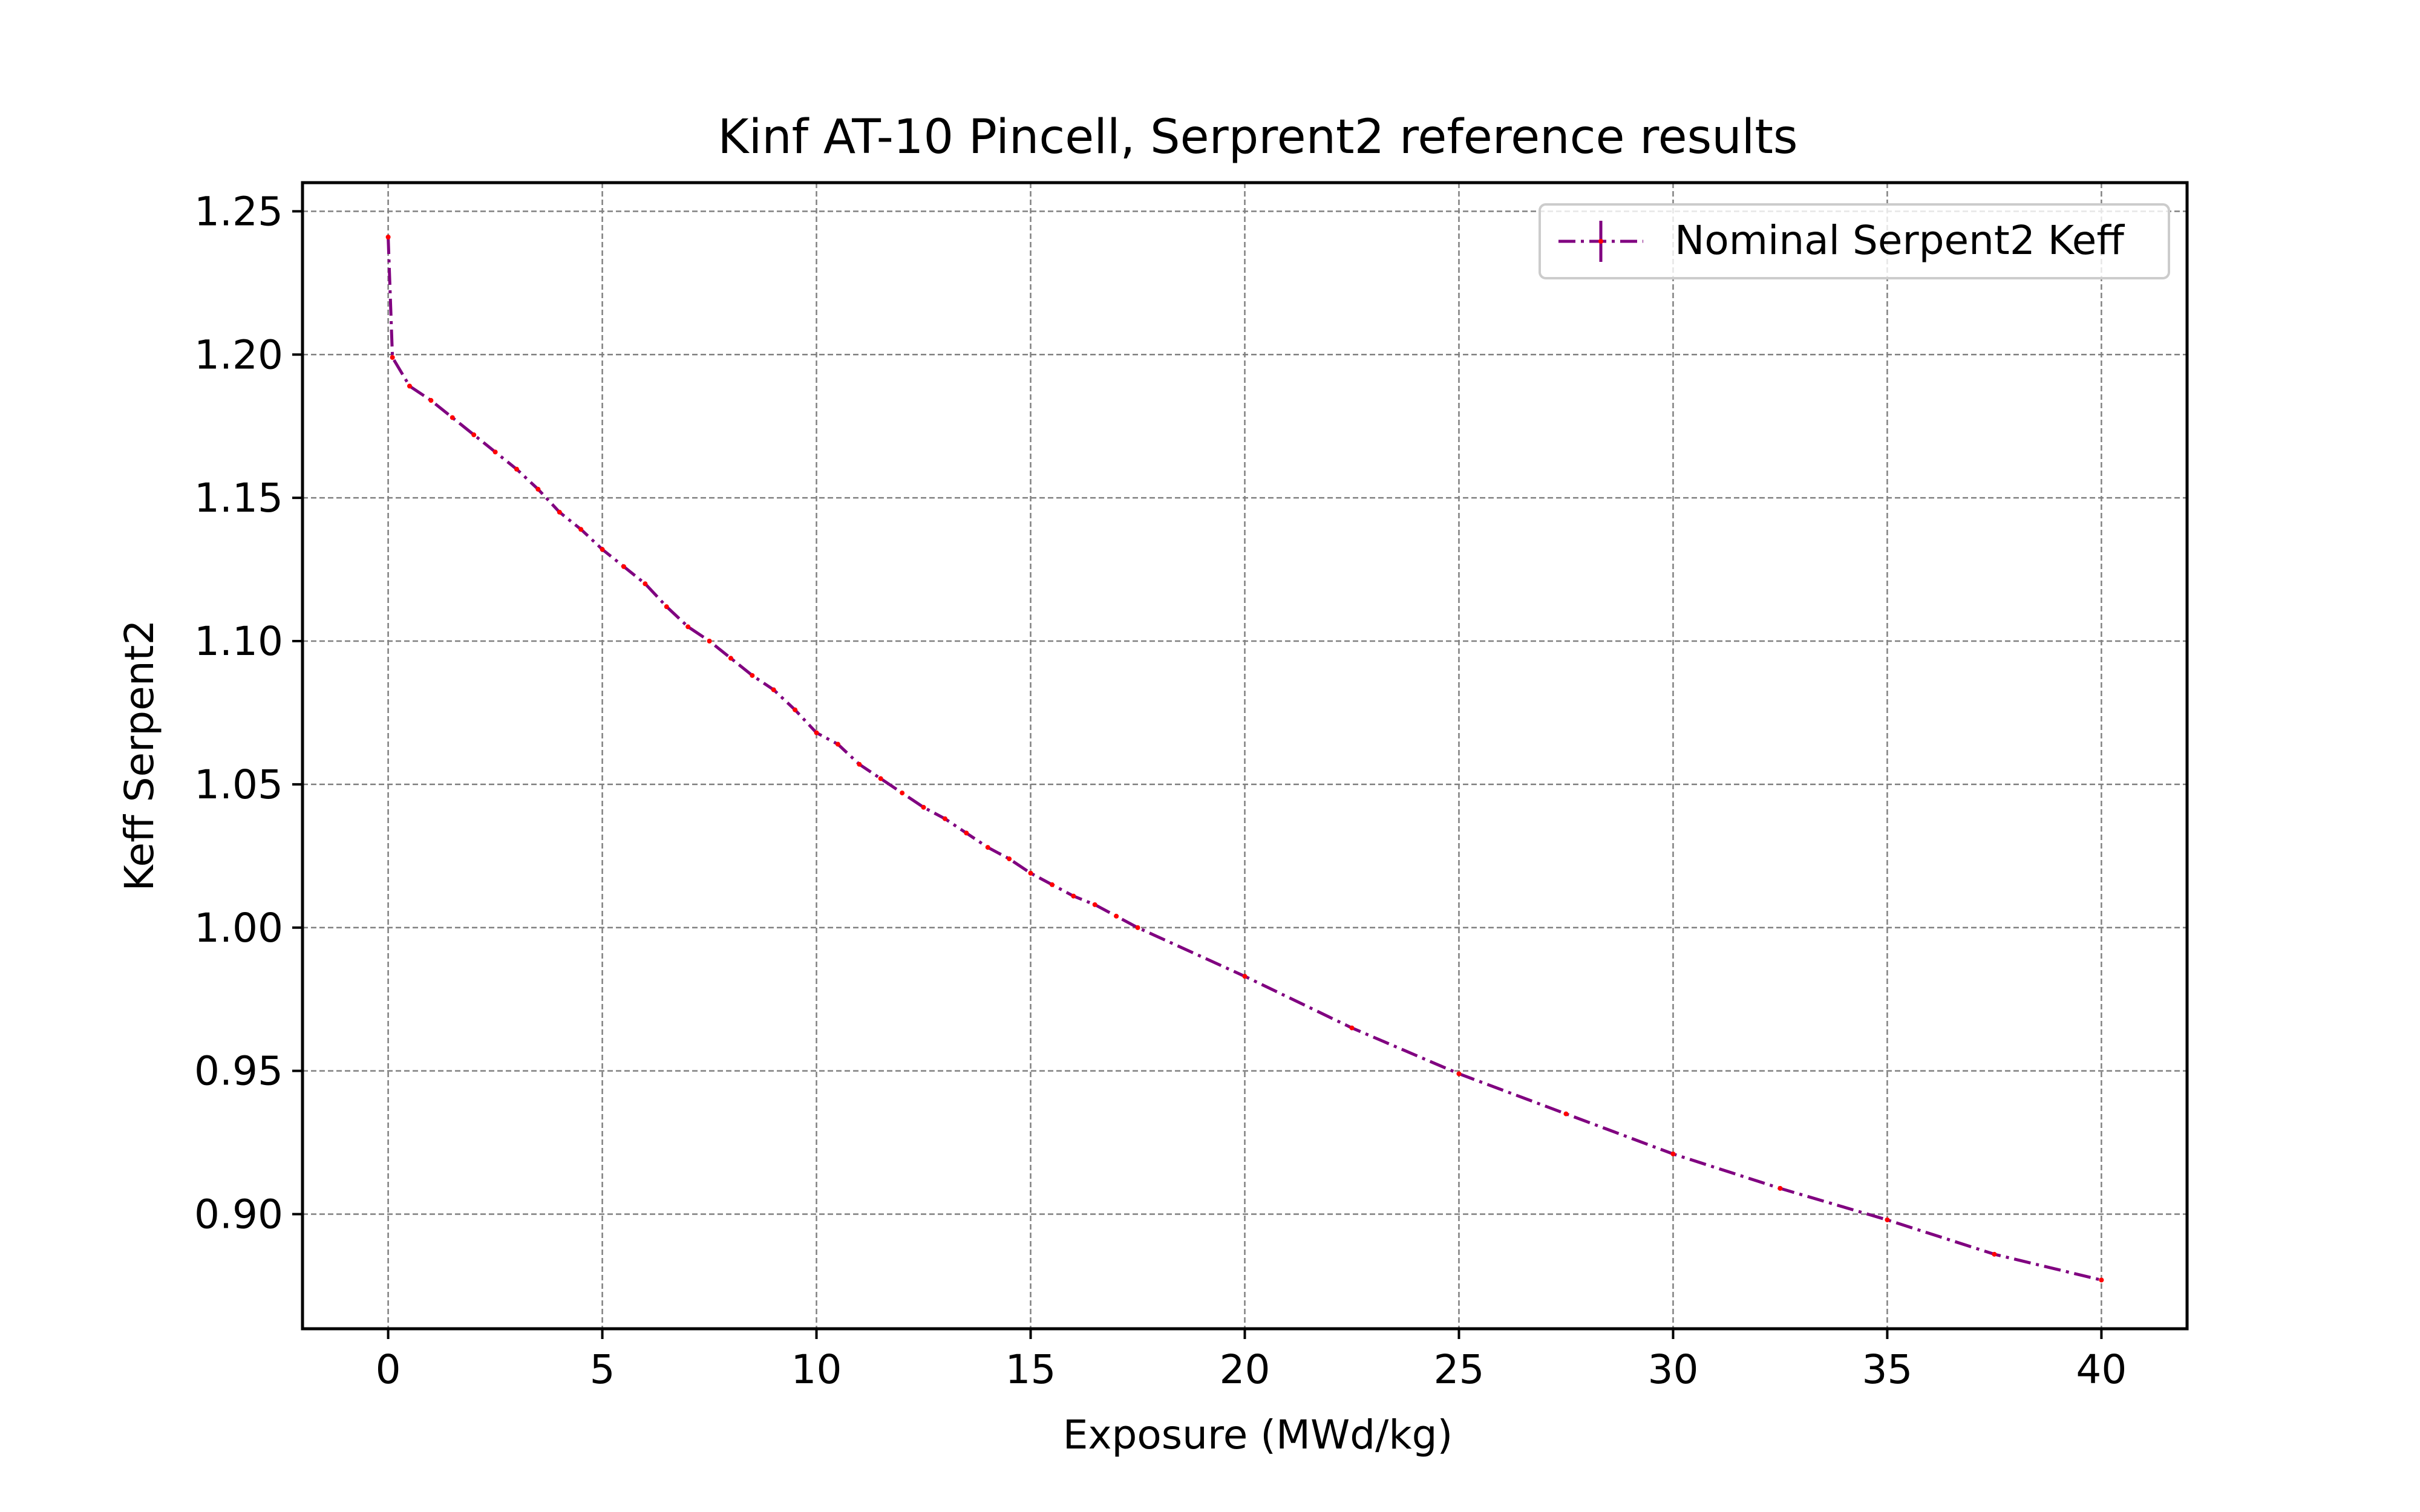  I want to click on y-tick-label: 1.20, so click(238, 355).